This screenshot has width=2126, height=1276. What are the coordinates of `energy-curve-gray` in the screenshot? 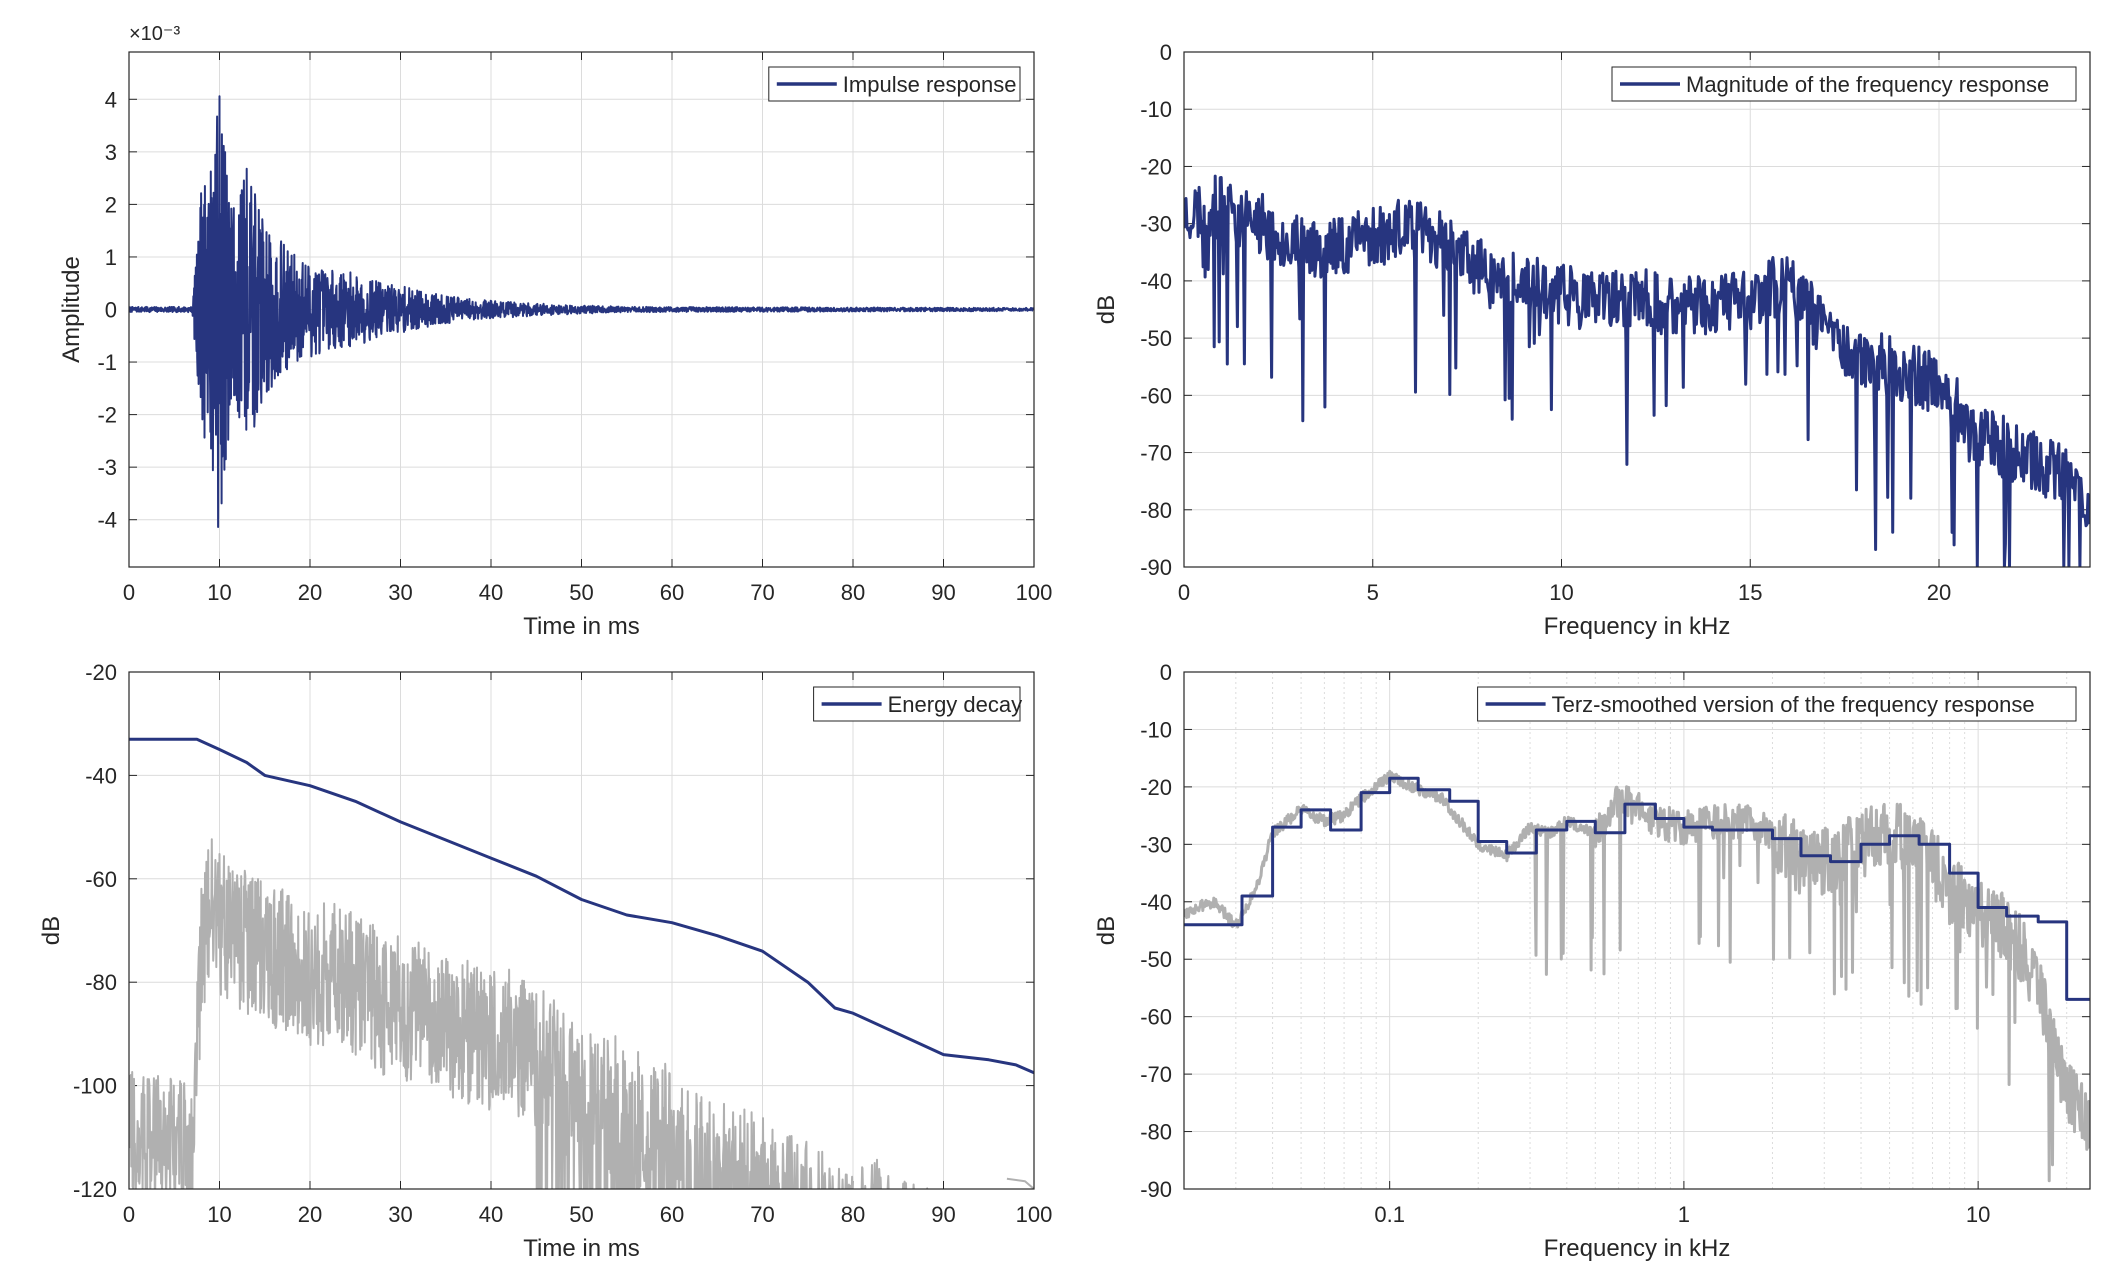 It's located at (529, 1013).